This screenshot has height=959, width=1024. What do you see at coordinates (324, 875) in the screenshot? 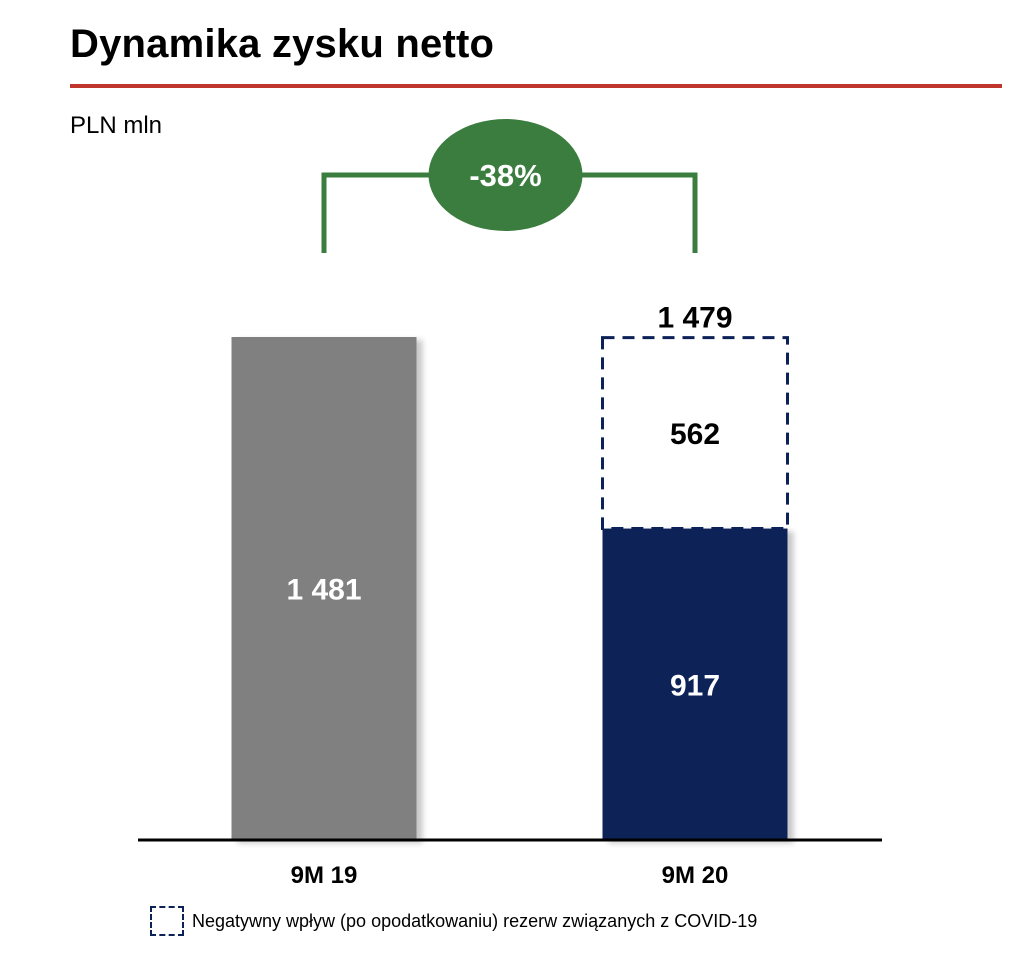
I see `category-label: 9M 19` at bounding box center [324, 875].